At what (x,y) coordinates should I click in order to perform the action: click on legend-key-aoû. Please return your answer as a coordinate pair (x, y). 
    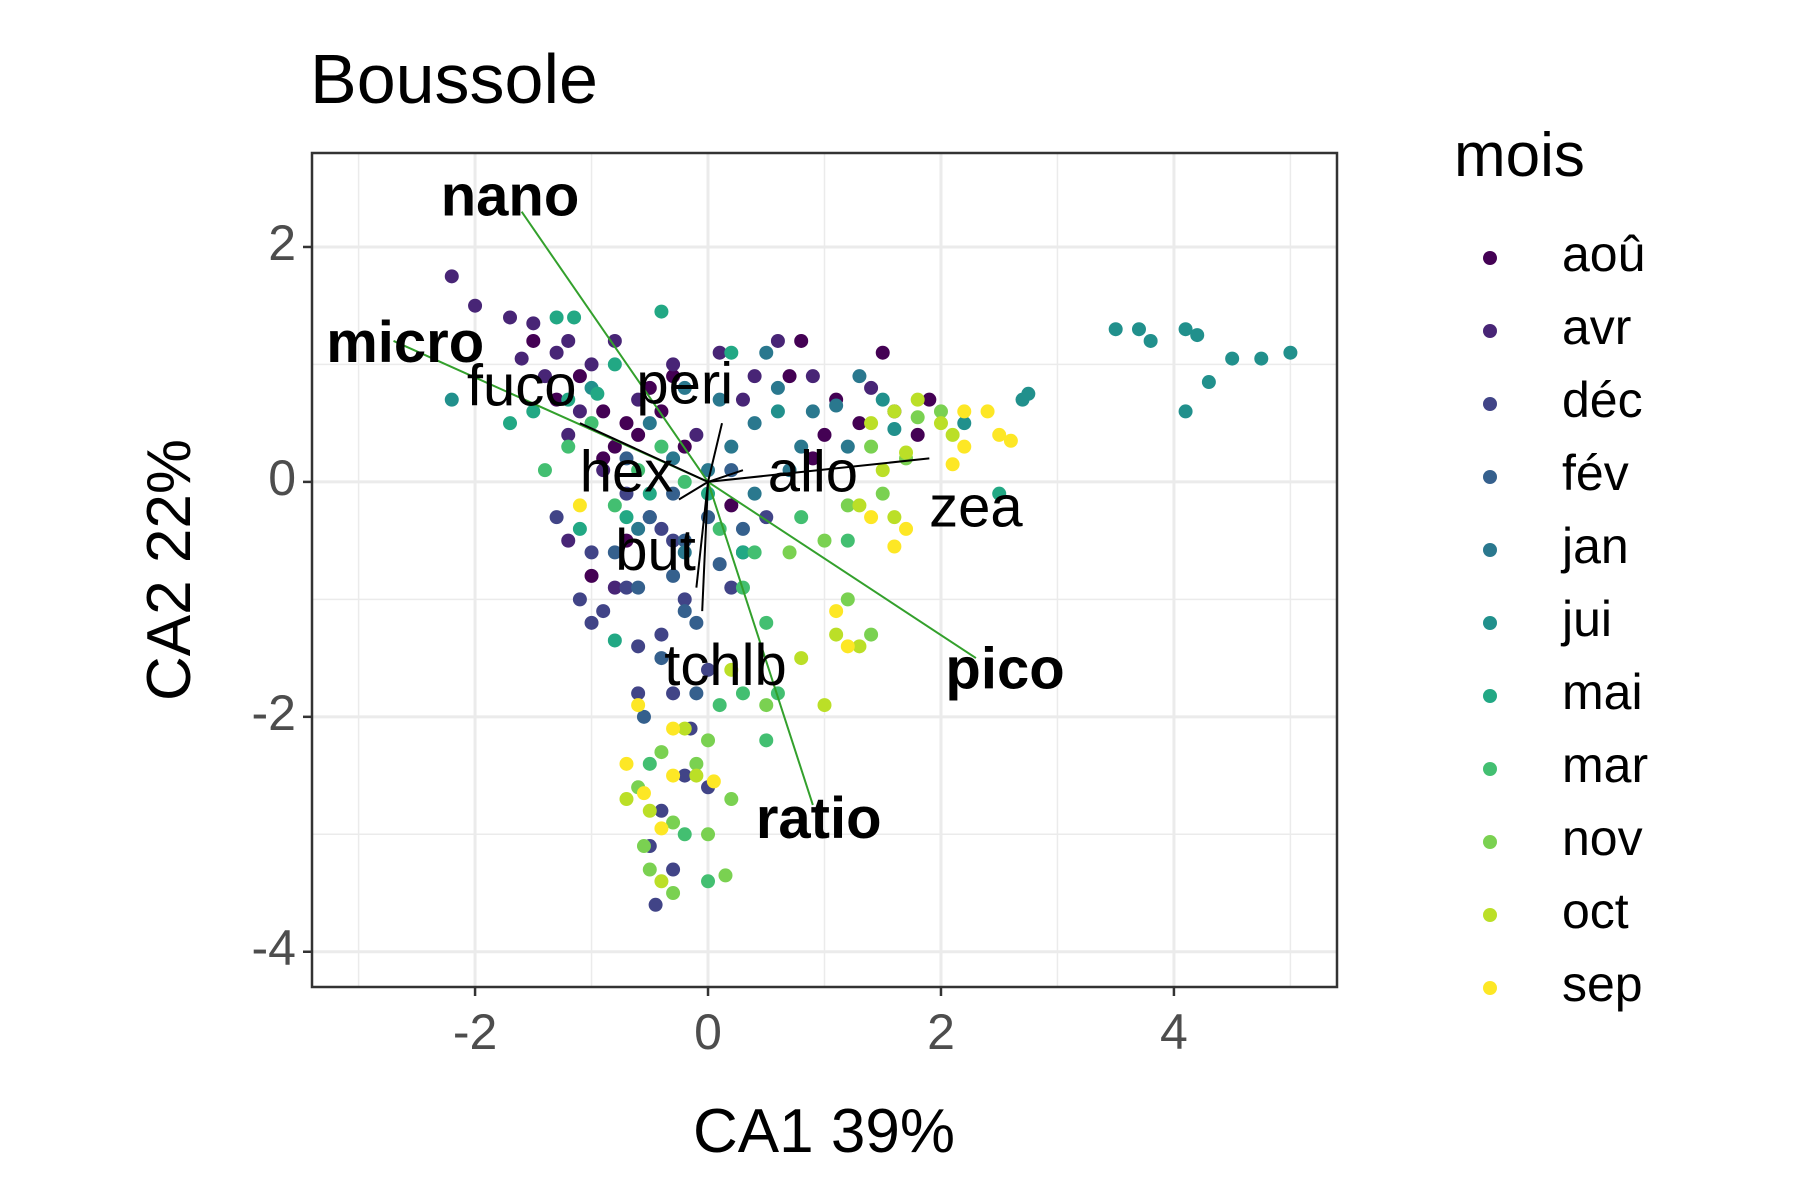
    Looking at the image, I should click on (1490, 258).